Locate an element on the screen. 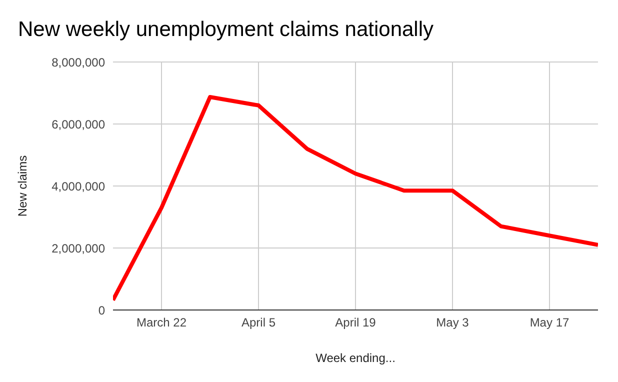  x-tick-label: March 22 is located at coordinates (161, 323).